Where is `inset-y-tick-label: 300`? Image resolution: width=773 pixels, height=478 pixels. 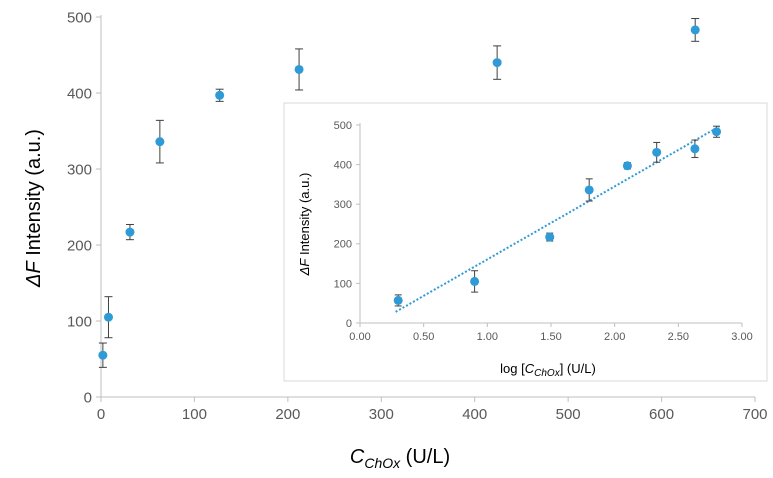 inset-y-tick-label: 300 is located at coordinates (343, 205).